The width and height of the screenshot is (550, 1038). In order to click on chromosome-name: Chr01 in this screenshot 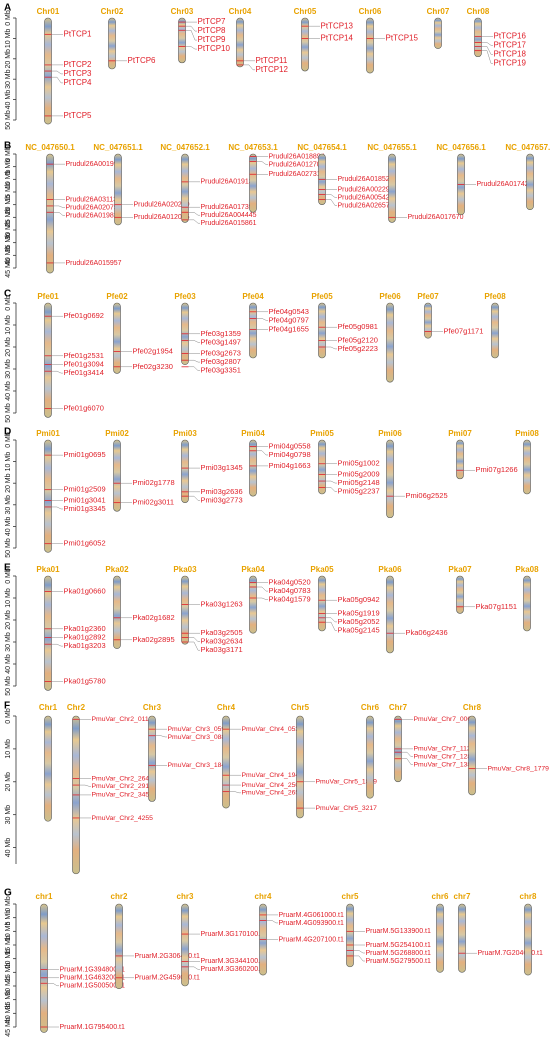, I will do `click(48, 11)`.